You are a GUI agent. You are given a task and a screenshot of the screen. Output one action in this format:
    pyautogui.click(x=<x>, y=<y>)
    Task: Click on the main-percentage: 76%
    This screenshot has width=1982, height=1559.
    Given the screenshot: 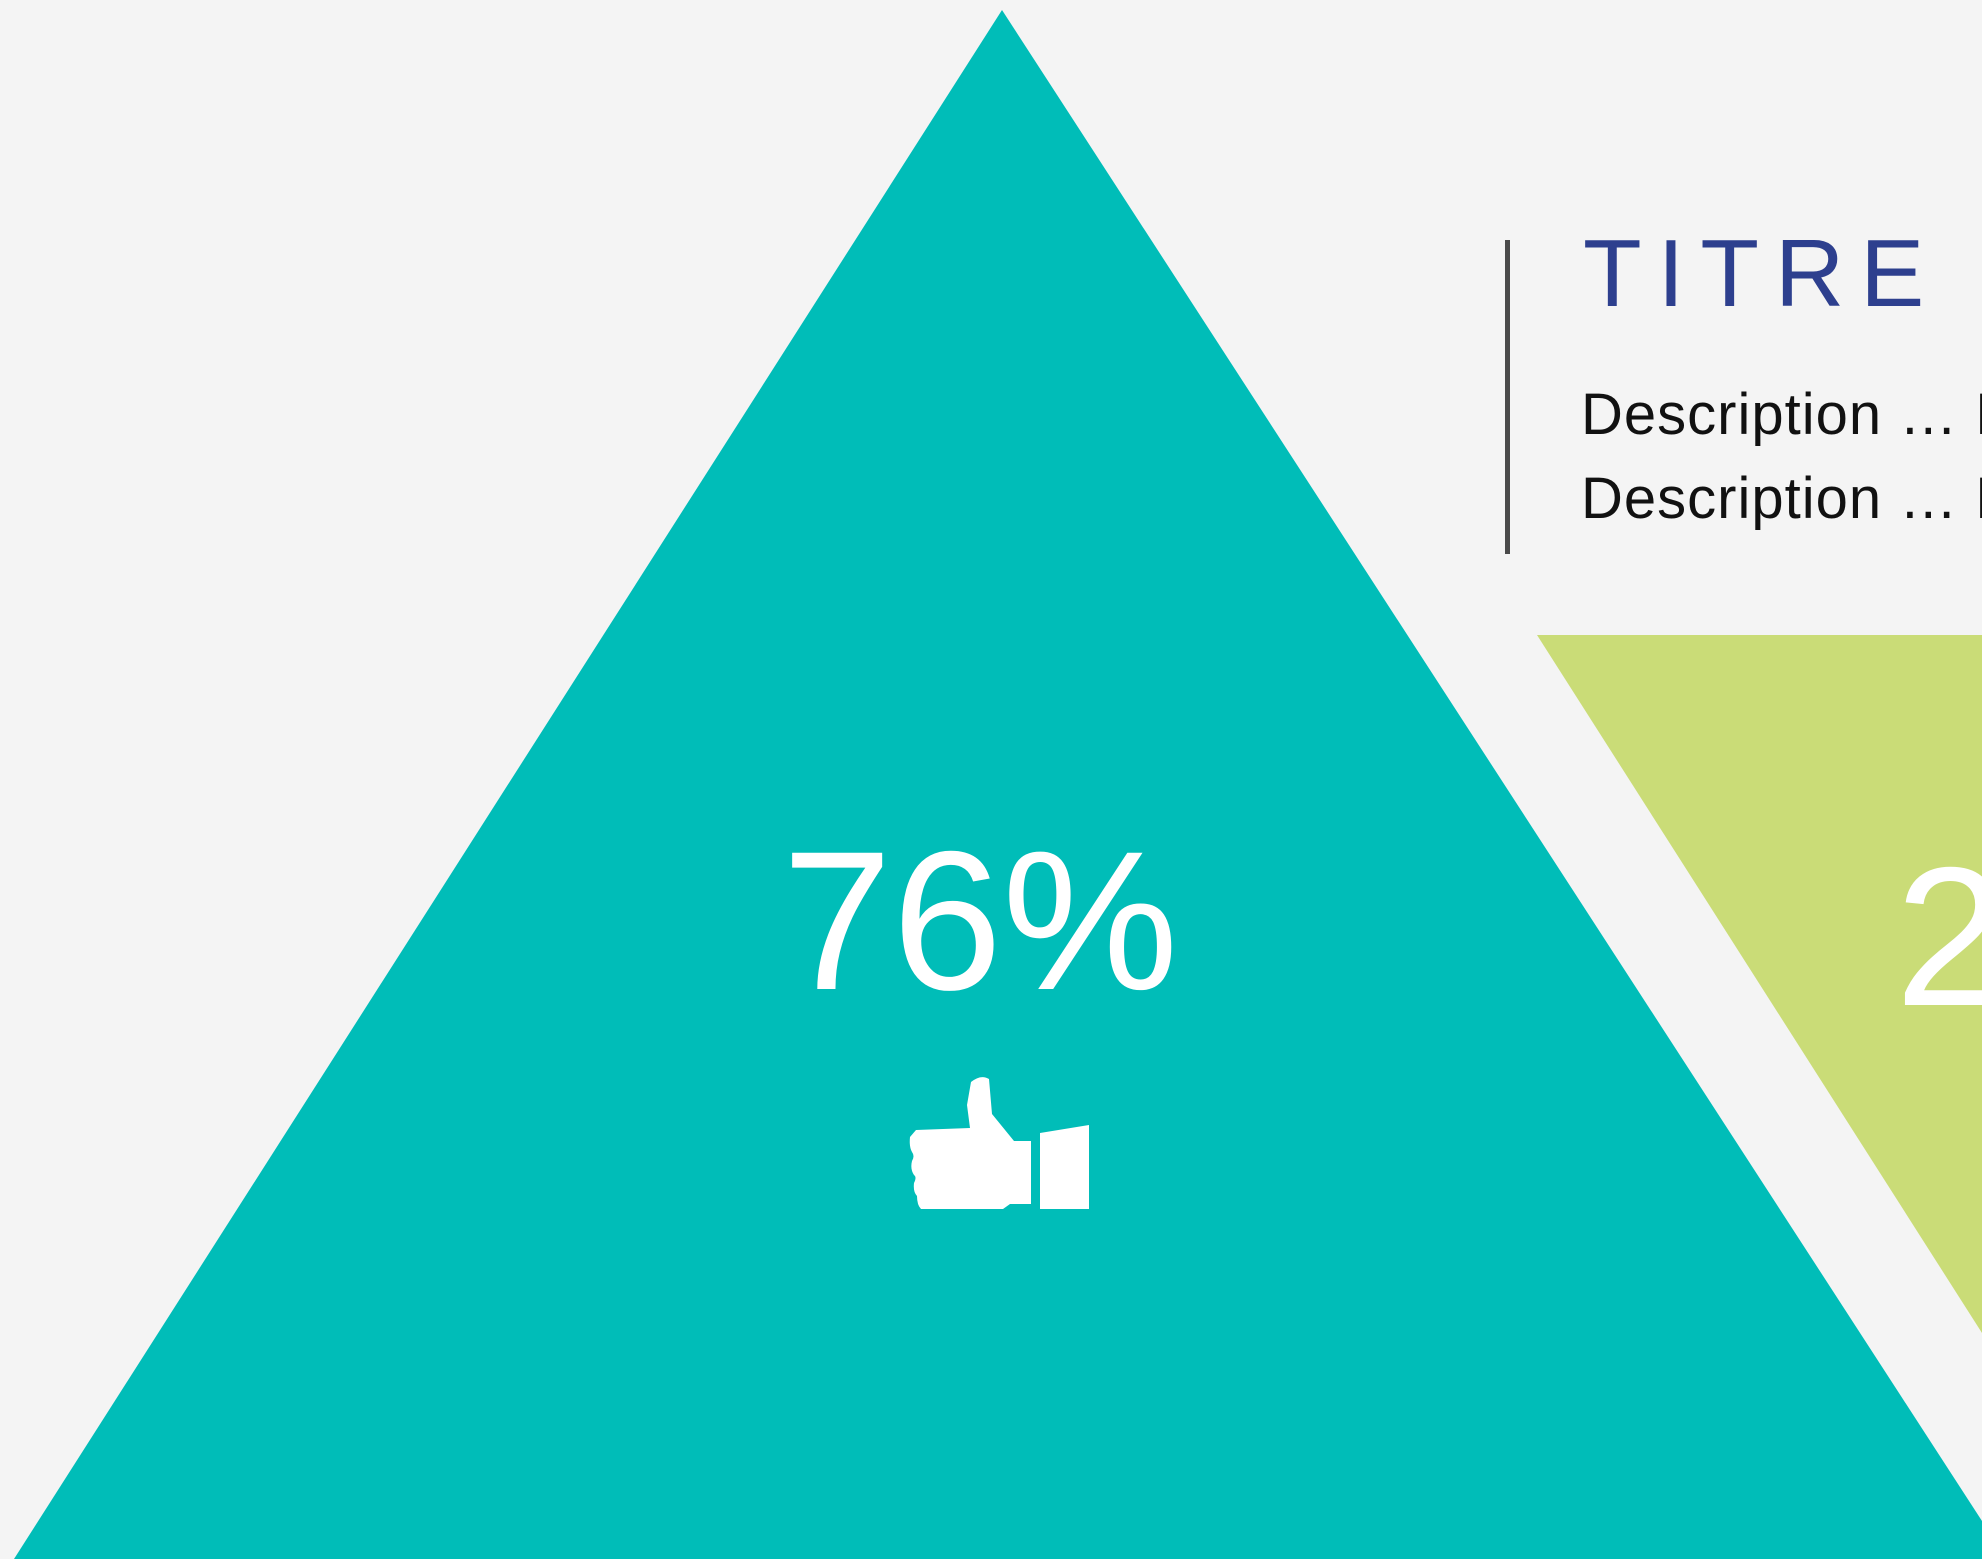 What is the action you would take?
    pyautogui.click(x=980, y=920)
    